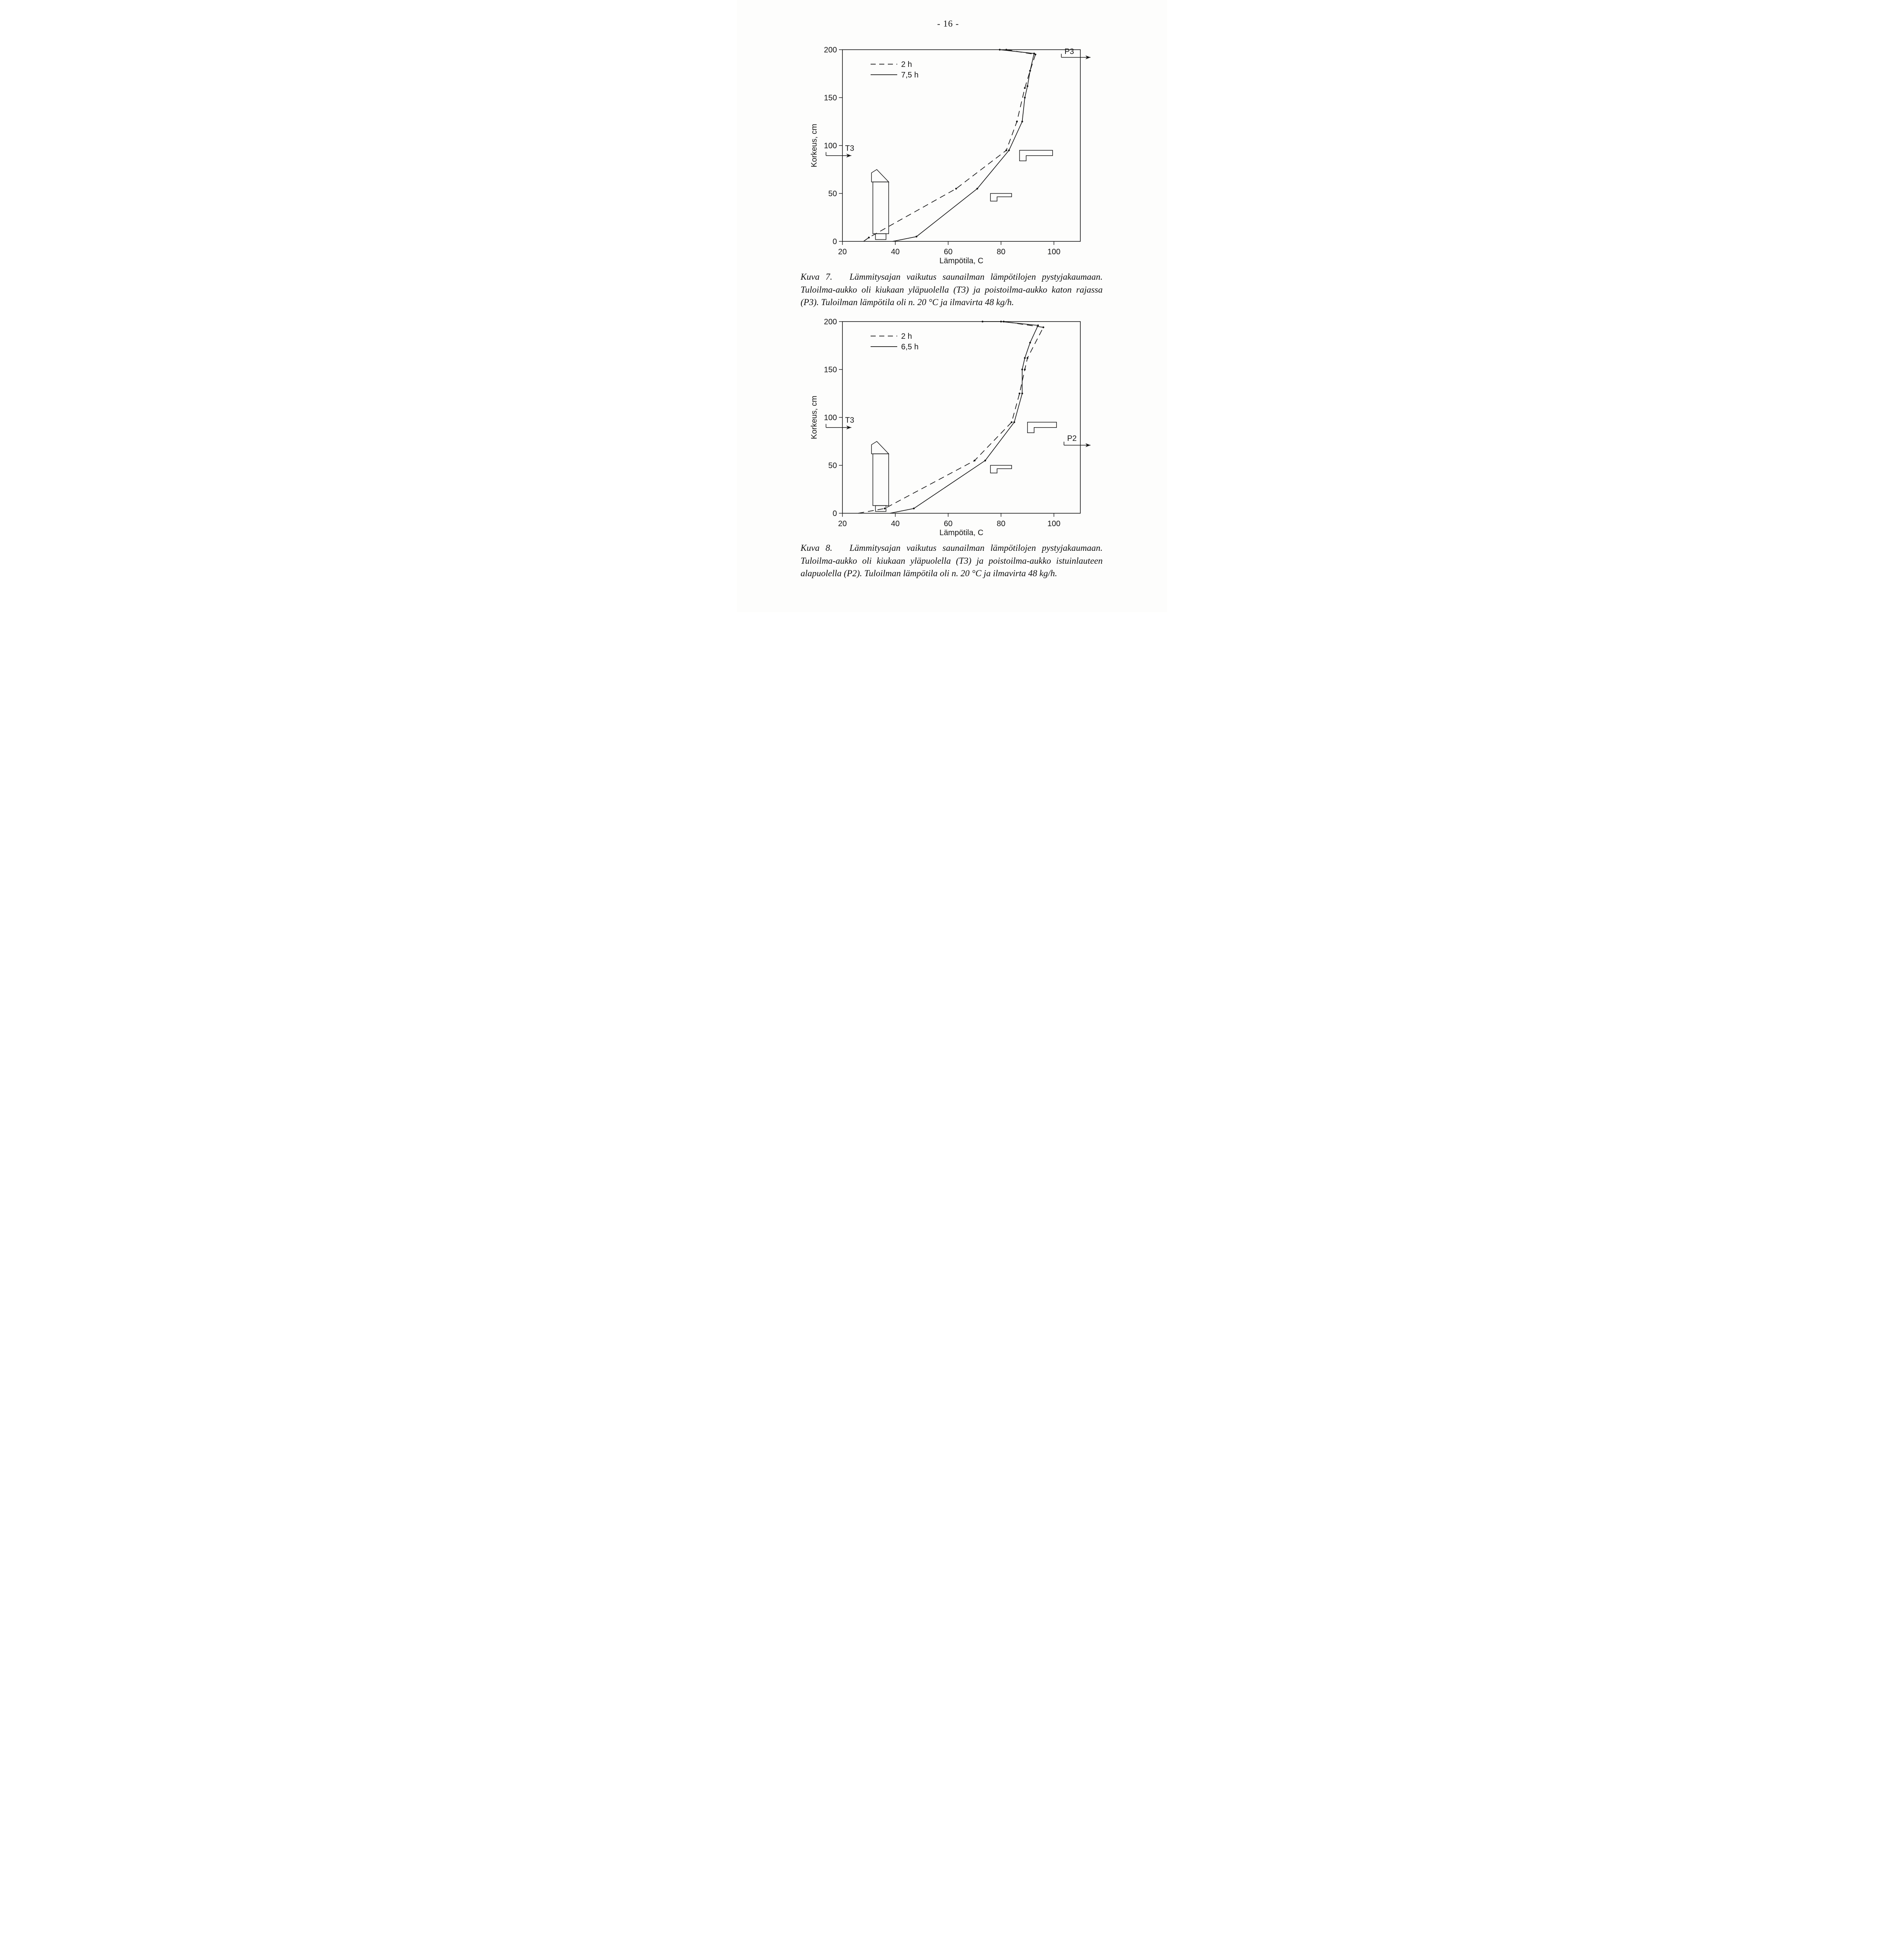  Describe the element at coordinates (817, 548) in the screenshot. I see `figure8-caption-label: Kuva 8.` at that location.